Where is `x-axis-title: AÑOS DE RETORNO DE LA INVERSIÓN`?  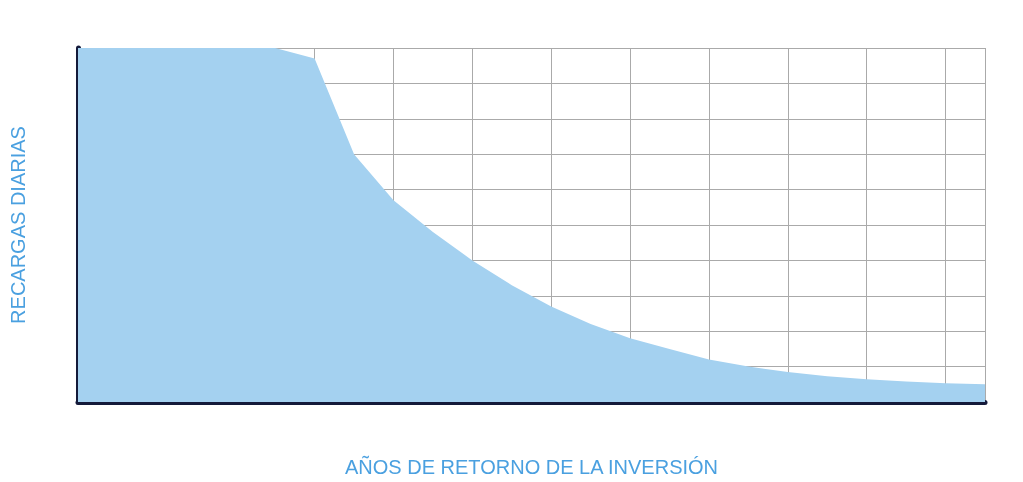
x-axis-title: AÑOS DE RETORNO DE LA INVERSIÓN is located at coordinates (531, 466).